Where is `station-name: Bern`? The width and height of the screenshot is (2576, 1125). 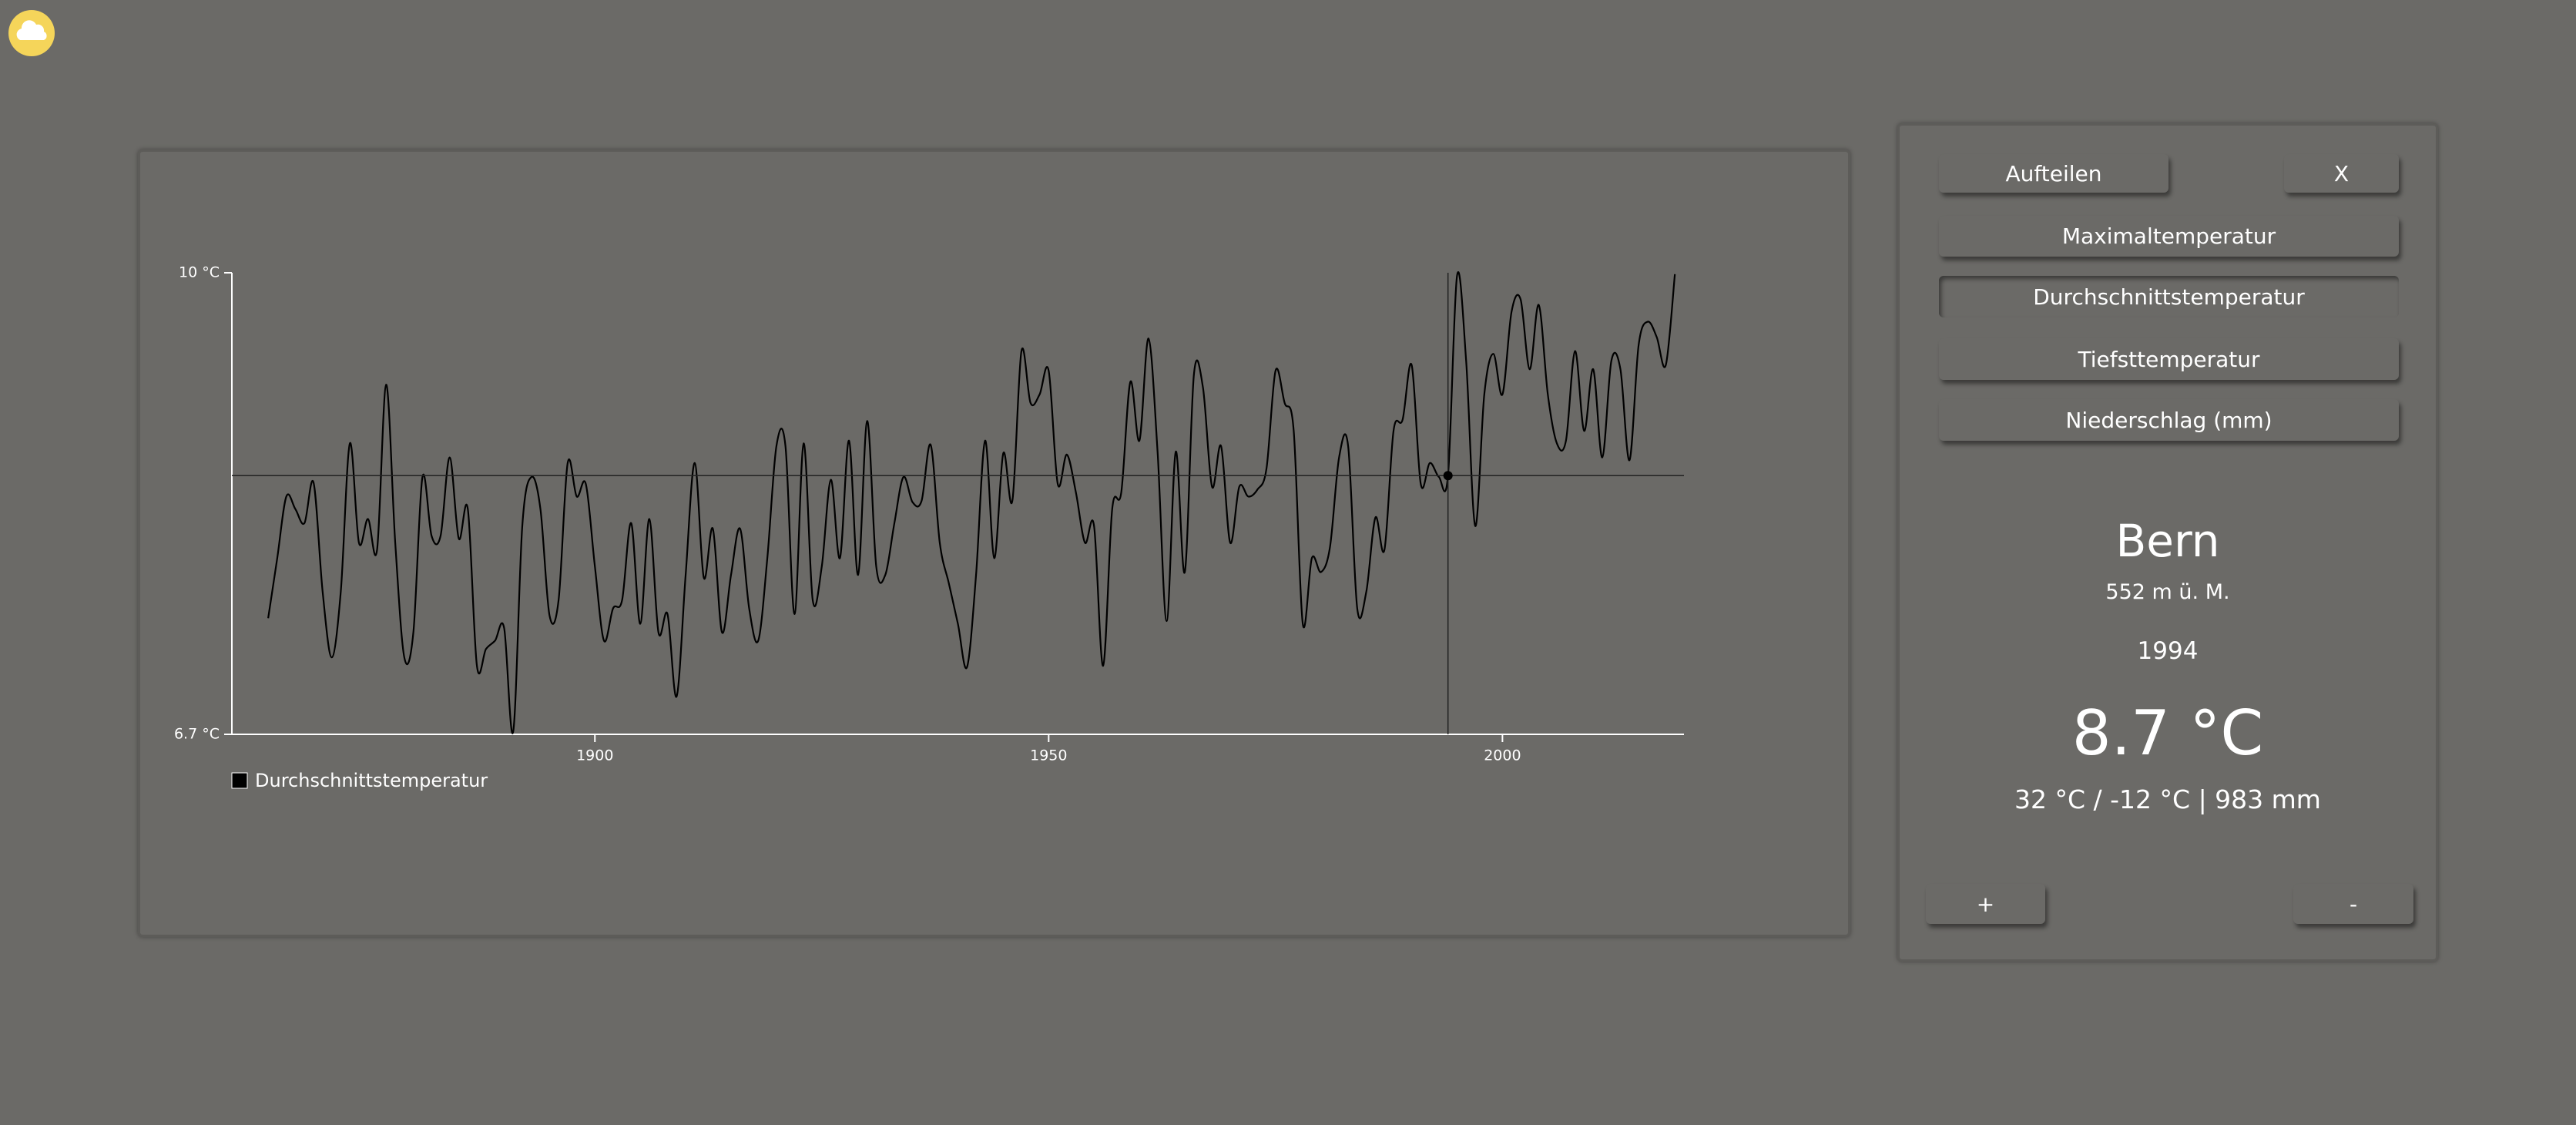 station-name: Bern is located at coordinates (2167, 541).